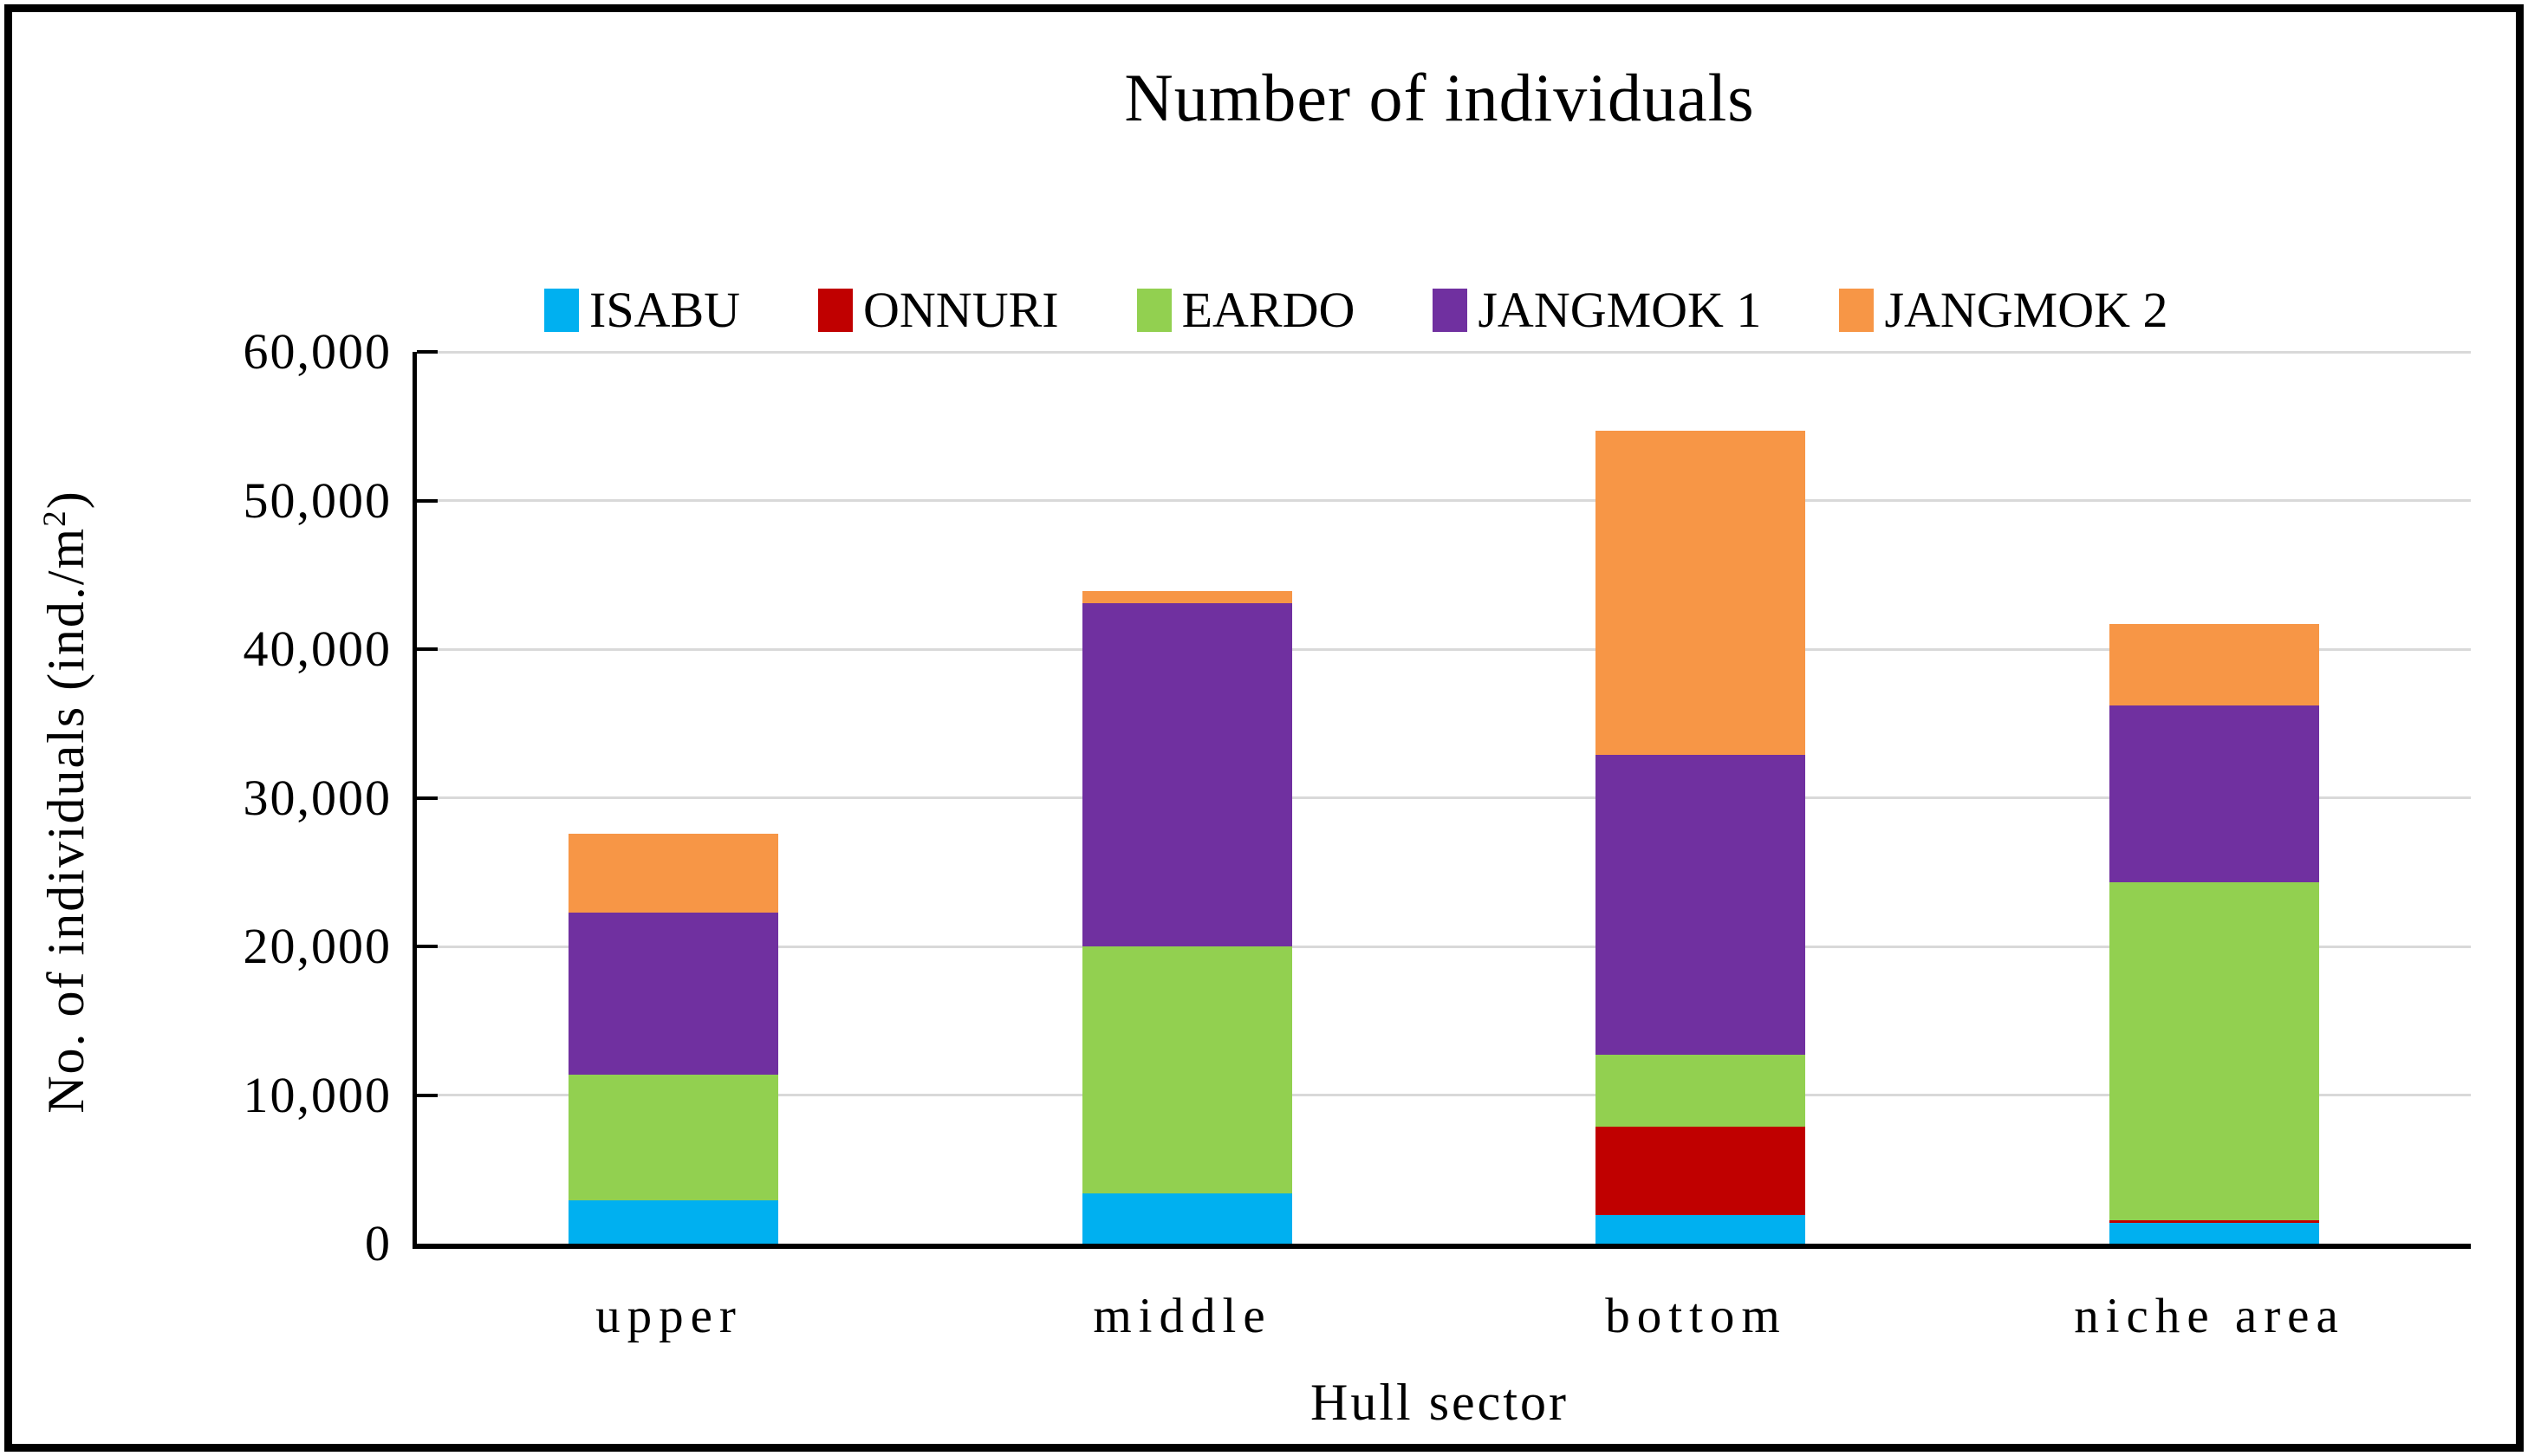 The image size is (2528, 1456). I want to click on bar-segment-upper-ISABU, so click(674, 1222).